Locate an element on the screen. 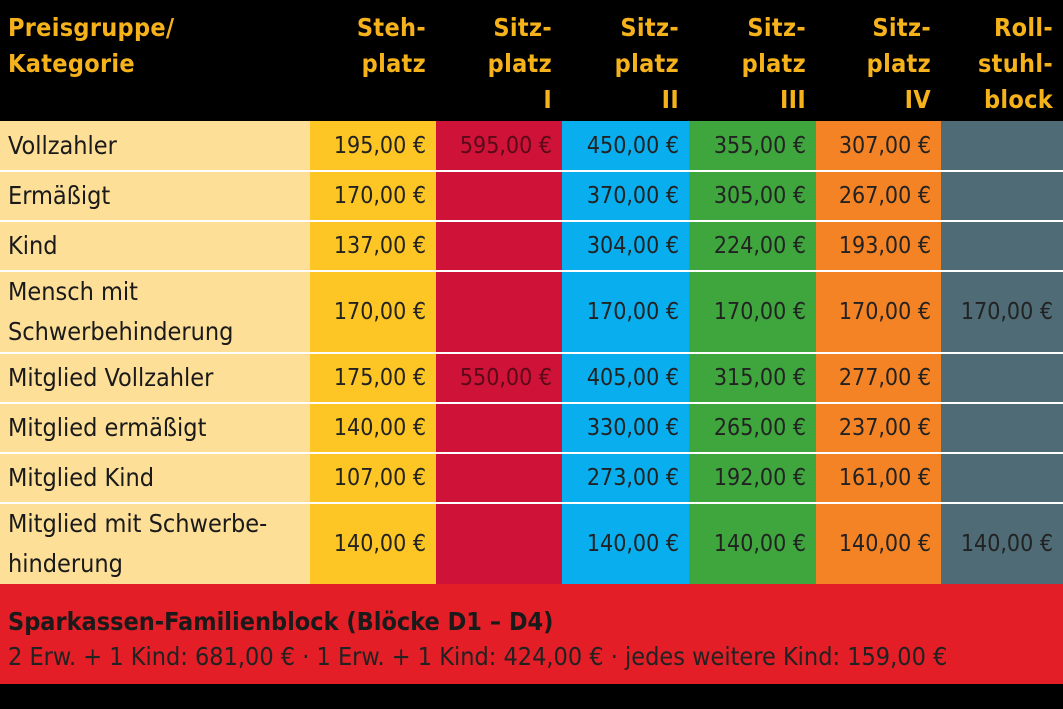  header-sitzplatz-2: Sitz- platz II is located at coordinates (625, 60).